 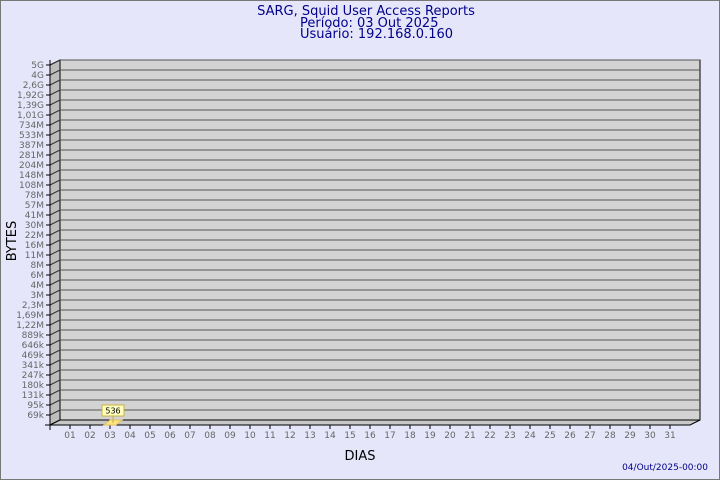 What do you see at coordinates (170, 436) in the screenshot?
I see `x-tick-label: 06` at bounding box center [170, 436].